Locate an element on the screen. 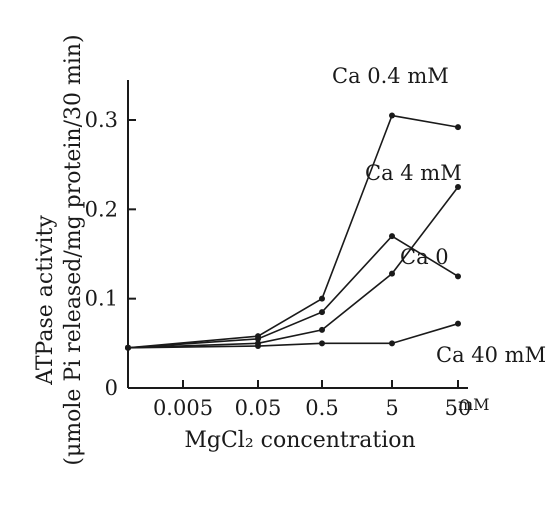 Image resolution: width=556 pixels, height=516 pixels. x-tick-label: 0.05 is located at coordinates (258, 408).